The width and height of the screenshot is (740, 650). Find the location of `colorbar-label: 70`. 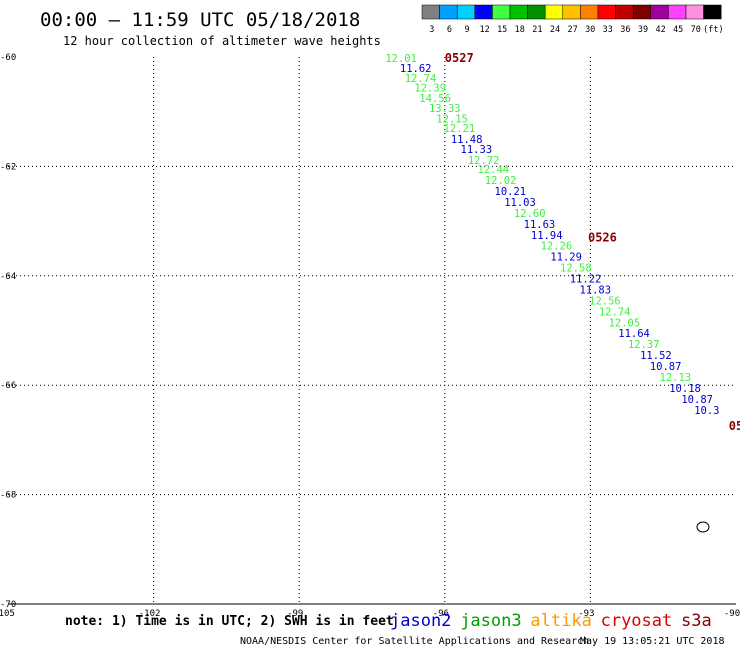

colorbar-label: 70 is located at coordinates (696, 30).